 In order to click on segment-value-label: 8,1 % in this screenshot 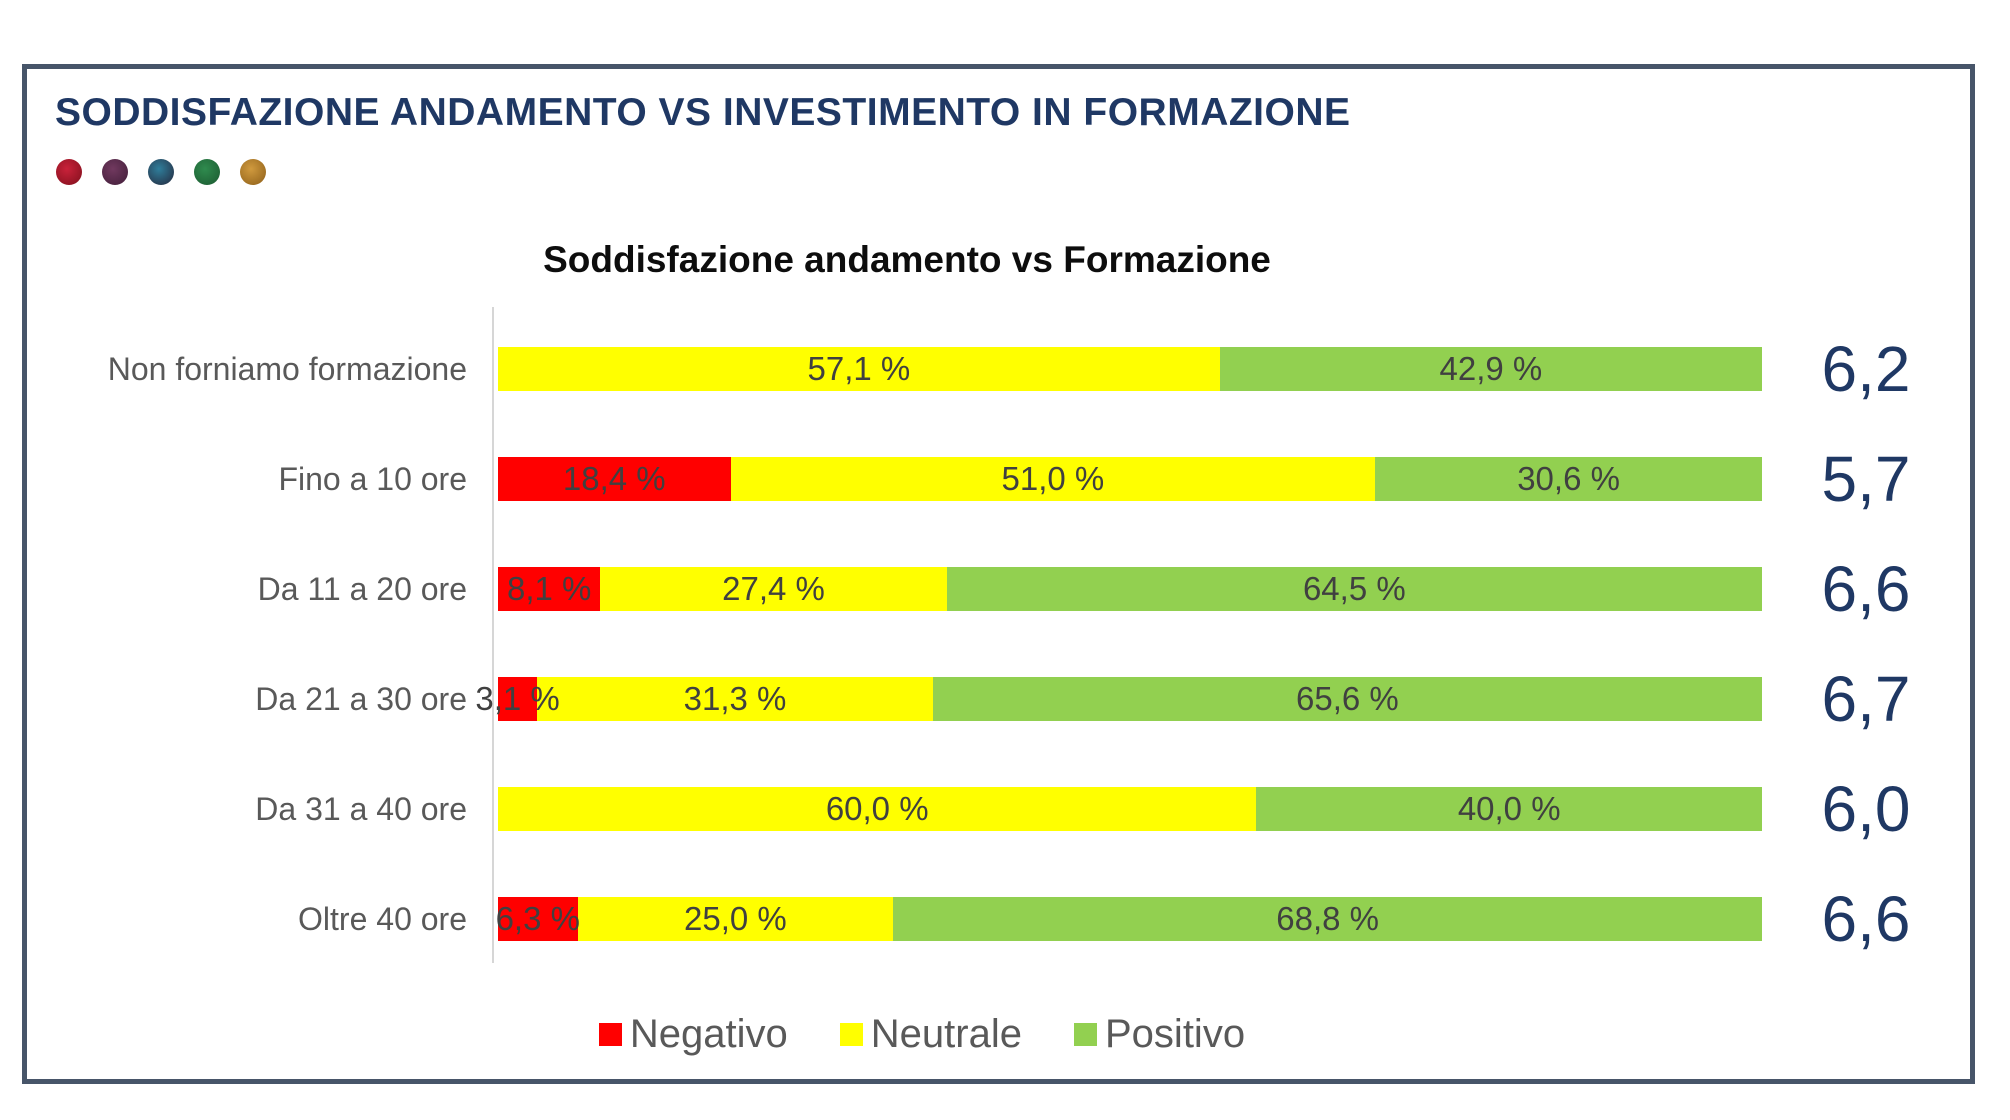, I will do `click(549, 588)`.